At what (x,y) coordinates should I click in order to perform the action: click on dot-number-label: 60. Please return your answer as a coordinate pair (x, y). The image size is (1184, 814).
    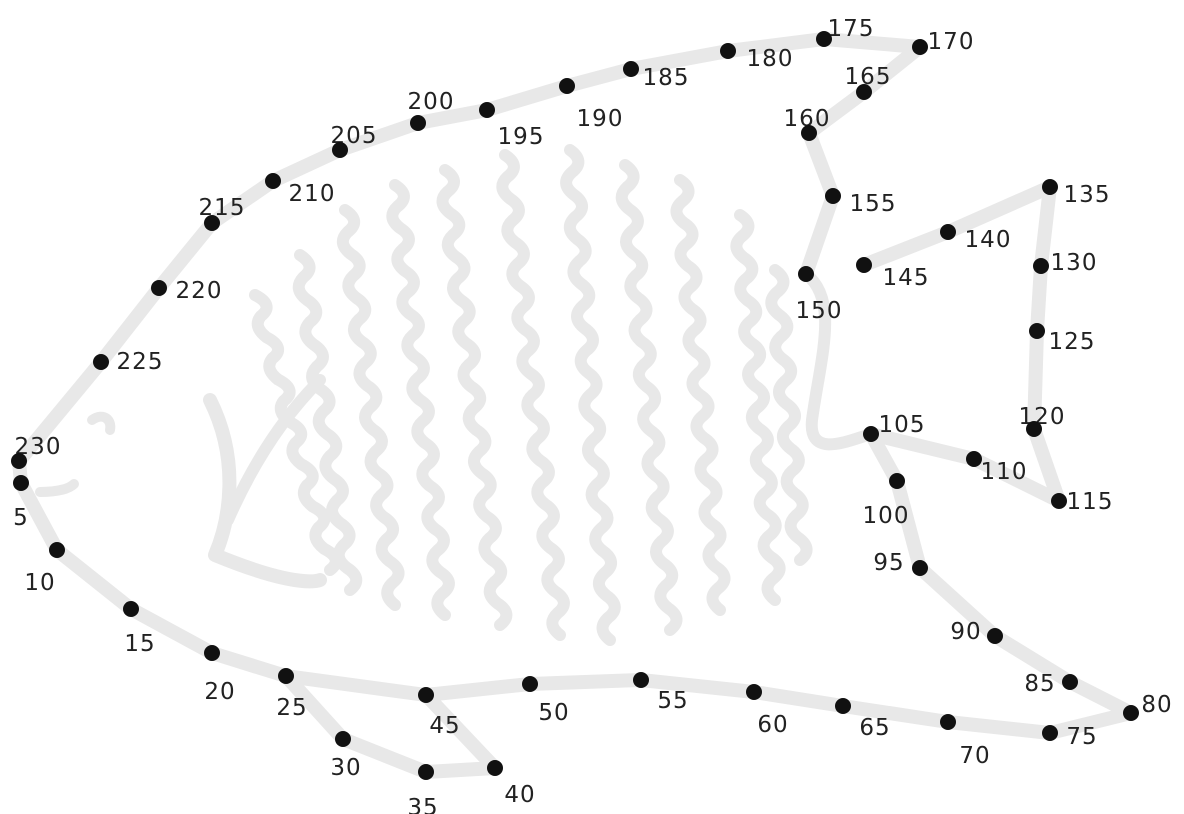
    Looking at the image, I should click on (772, 725).